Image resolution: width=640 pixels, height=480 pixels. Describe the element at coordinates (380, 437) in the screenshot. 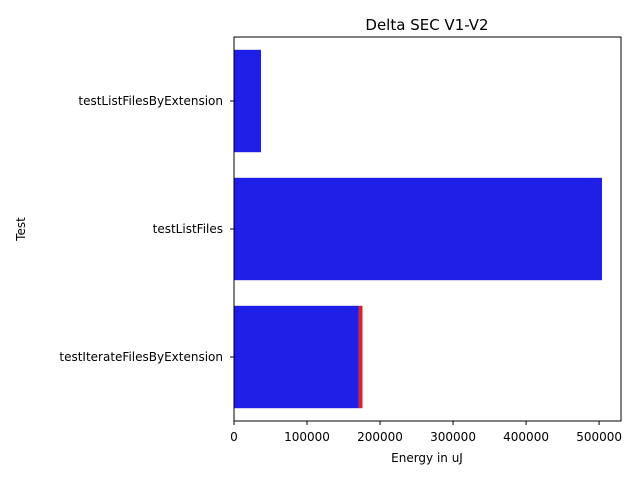

I see `x-tick-label-2: 200000` at that location.